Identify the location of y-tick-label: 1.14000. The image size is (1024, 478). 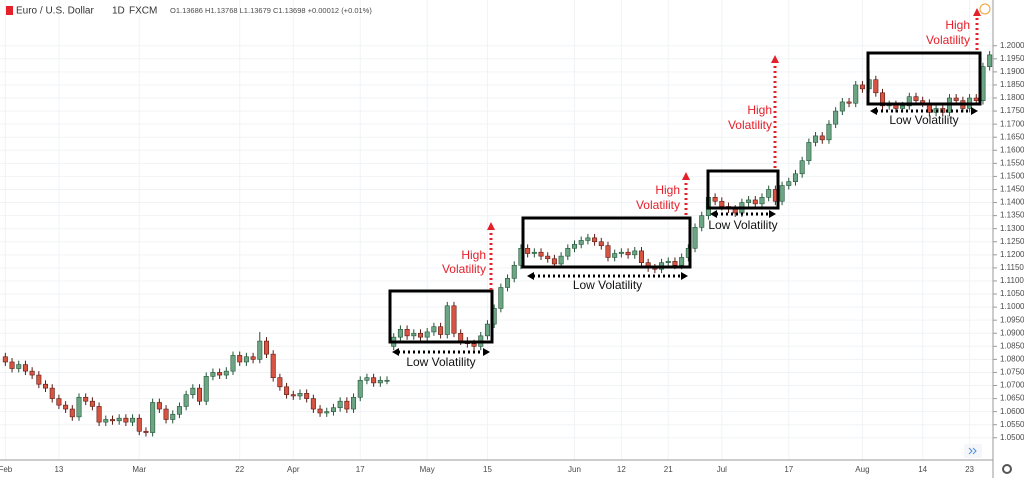
(1012, 202).